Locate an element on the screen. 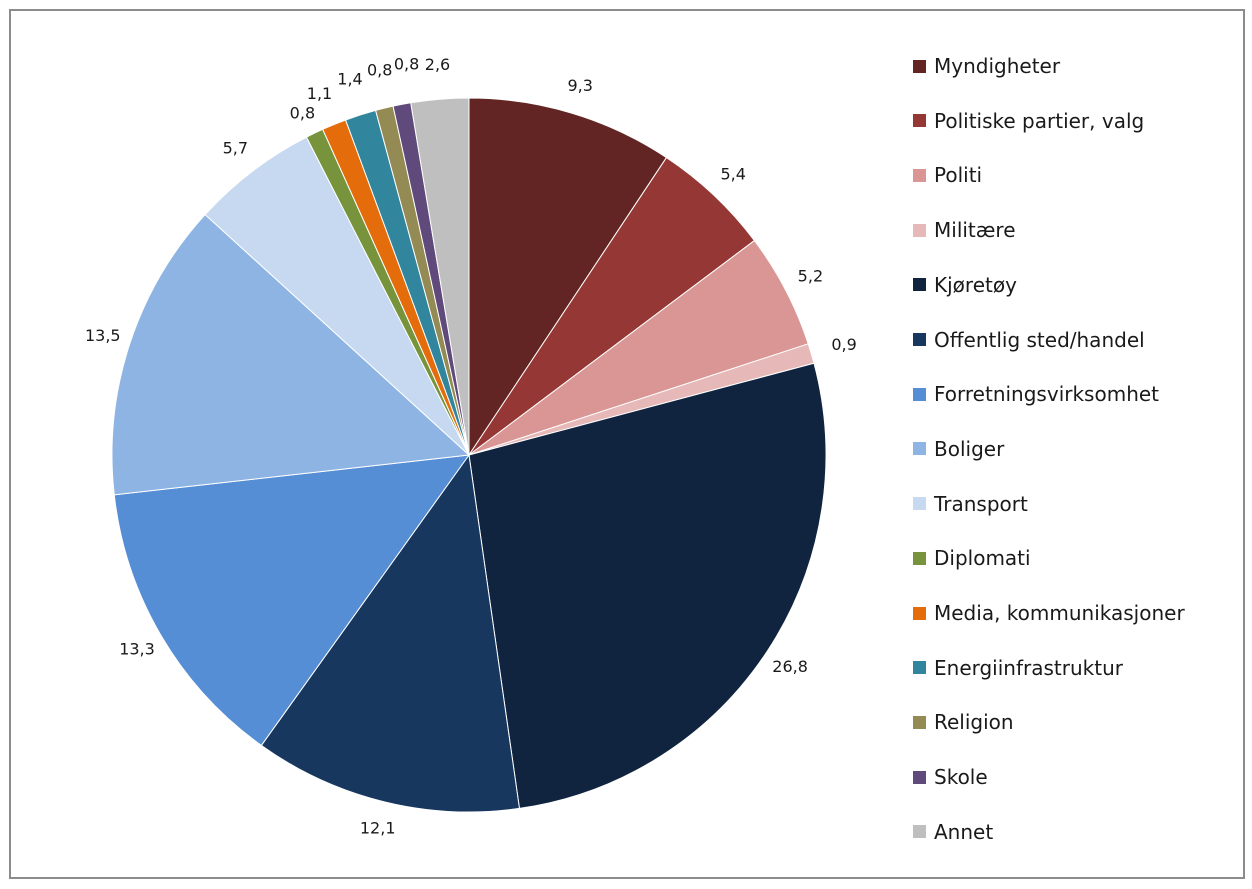 Image resolution: width=1252 pixels, height=889 pixels. legend-item-transport: Transport is located at coordinates (970, 504).